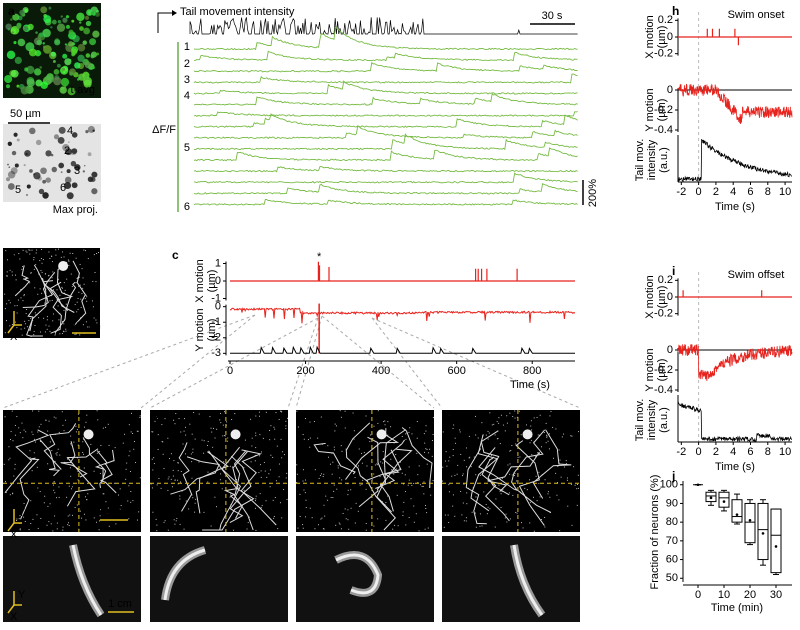 The image size is (800, 630). I want to click on panel-label: g, so click(449, 417).